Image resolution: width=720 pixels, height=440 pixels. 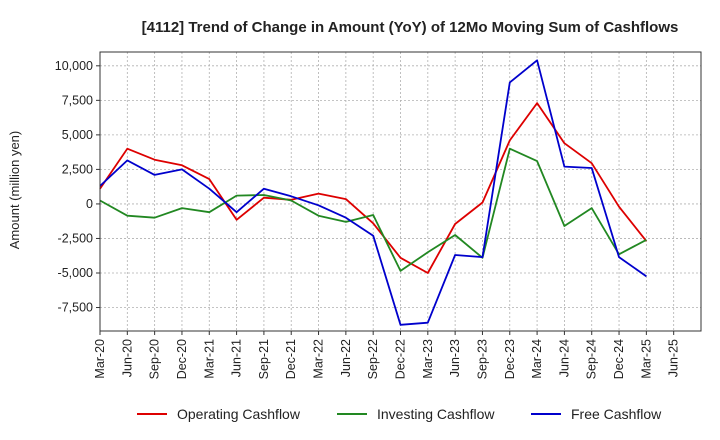 I want to click on y-tick-labels: -7,500 -5,000 -2,500 0 2,500 5,000 7,500 10,000, so click(x=77, y=187).